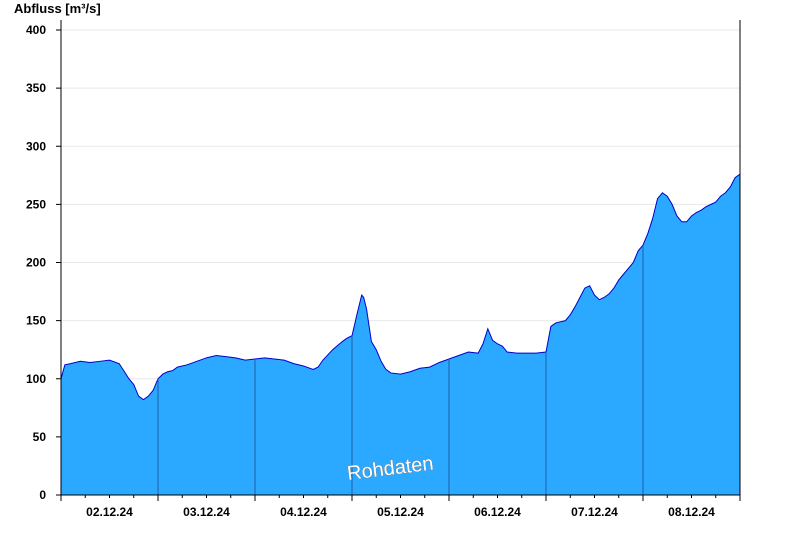 The height and width of the screenshot is (550, 800). Describe the element at coordinates (109, 512) in the screenshot. I see `x-tick-label: 02.12.24` at that location.